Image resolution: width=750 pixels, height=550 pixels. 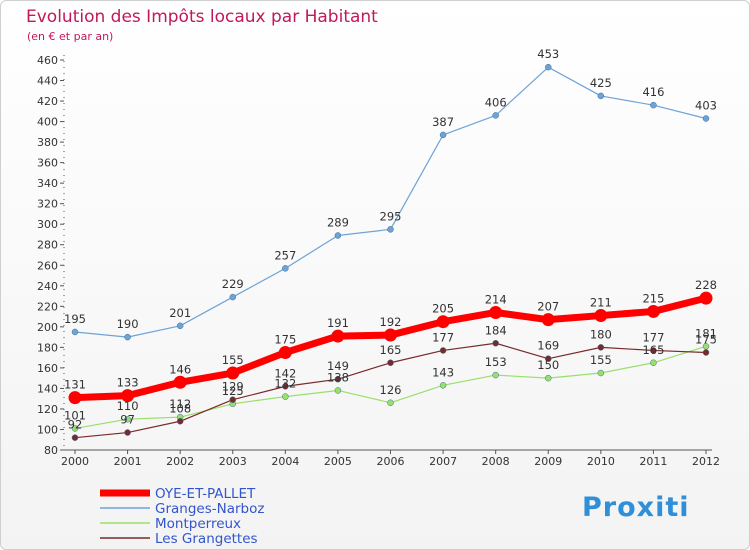 What do you see at coordinates (233, 387) in the screenshot?
I see `data-label: 129` at bounding box center [233, 387].